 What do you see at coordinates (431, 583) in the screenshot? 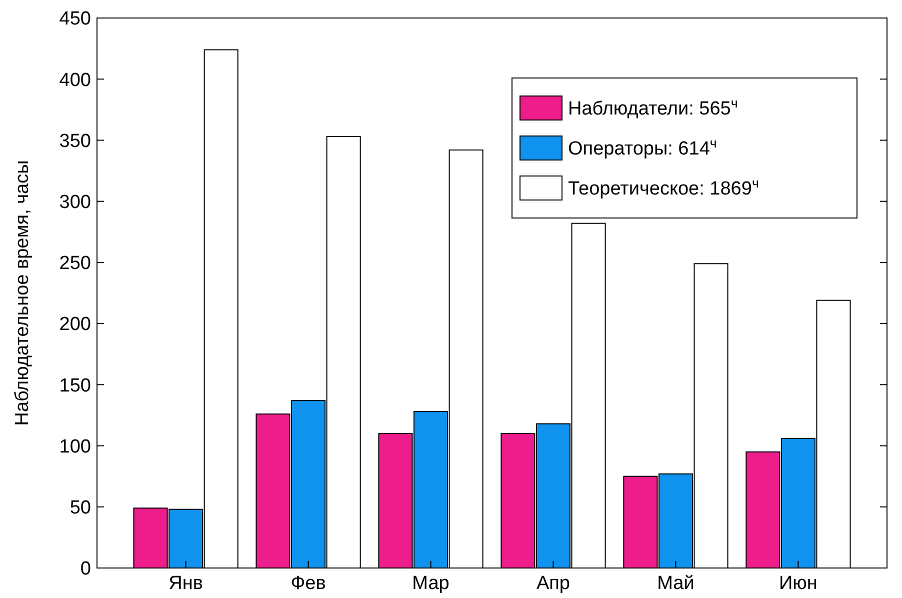
I see `x-tick-label: Мар` at bounding box center [431, 583].